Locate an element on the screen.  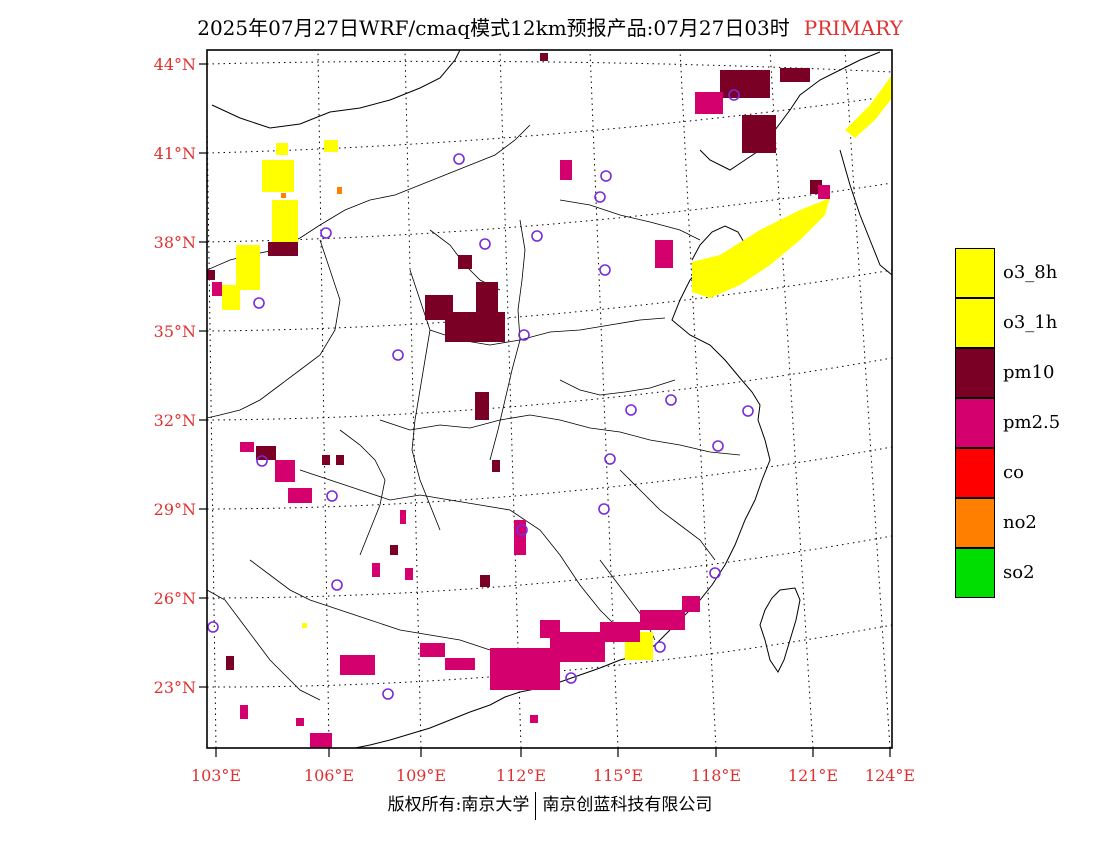
legend-label: pm2.5 is located at coordinates (1032, 422).